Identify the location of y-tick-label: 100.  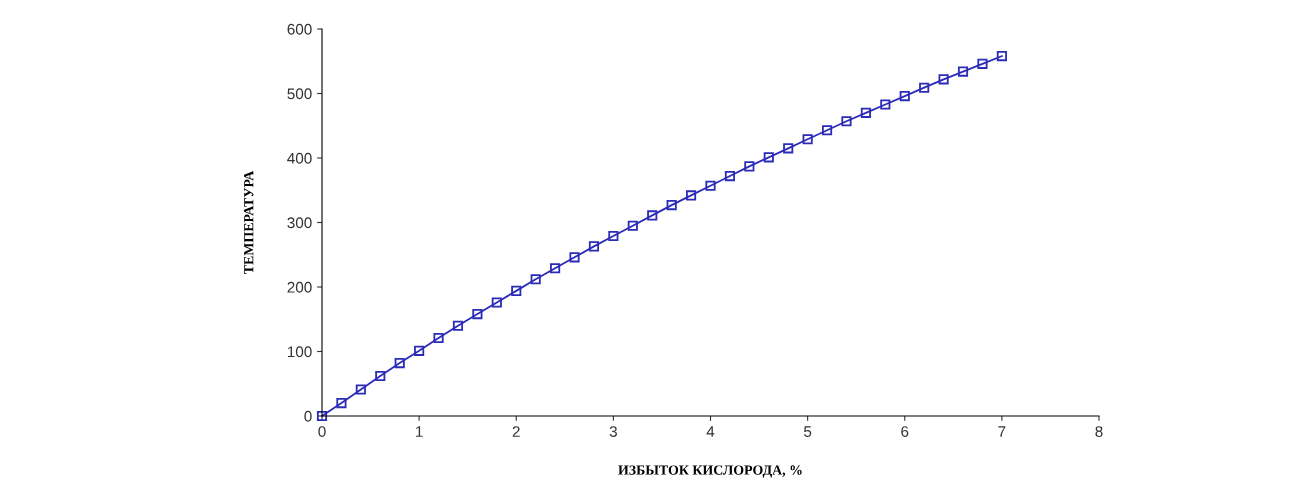
(299, 352).